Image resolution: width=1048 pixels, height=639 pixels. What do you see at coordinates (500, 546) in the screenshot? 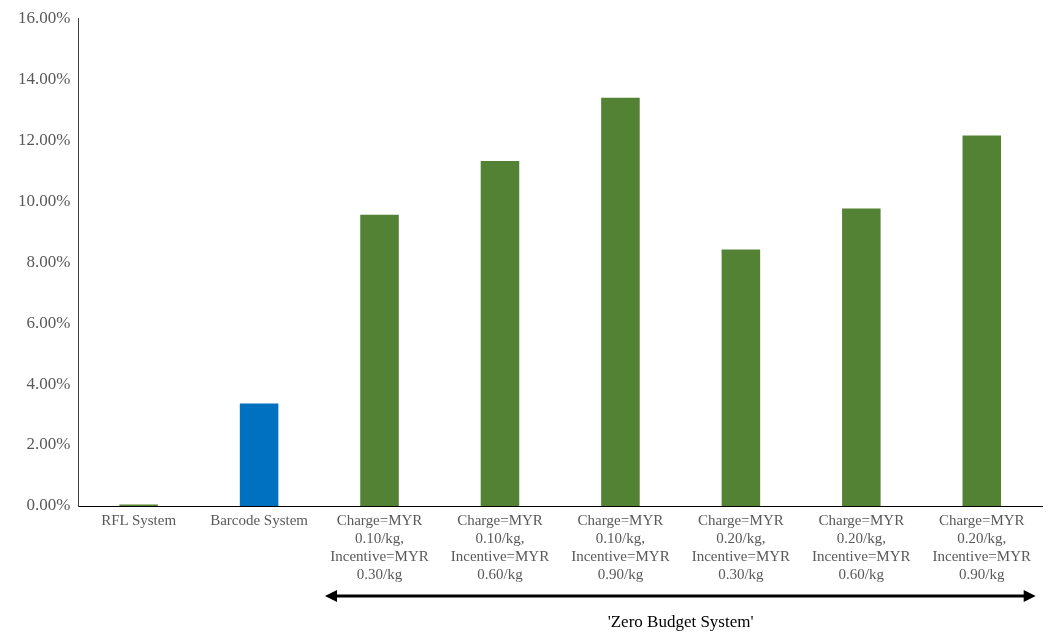
I see `x-tick-label: Charge=MYR 0.10/kg, Incentive=MYR 0.60/kg` at bounding box center [500, 546].